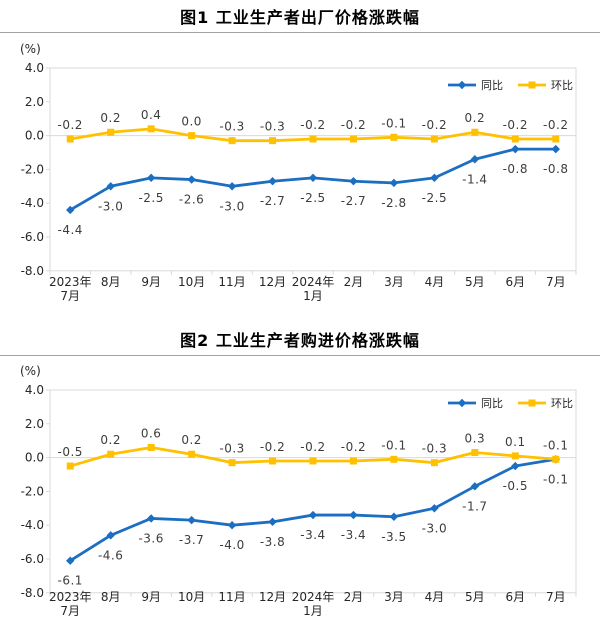 The width and height of the screenshot is (600, 632). What do you see at coordinates (34, 102) in the screenshot?
I see `y-tick-label: 2.0` at bounding box center [34, 102].